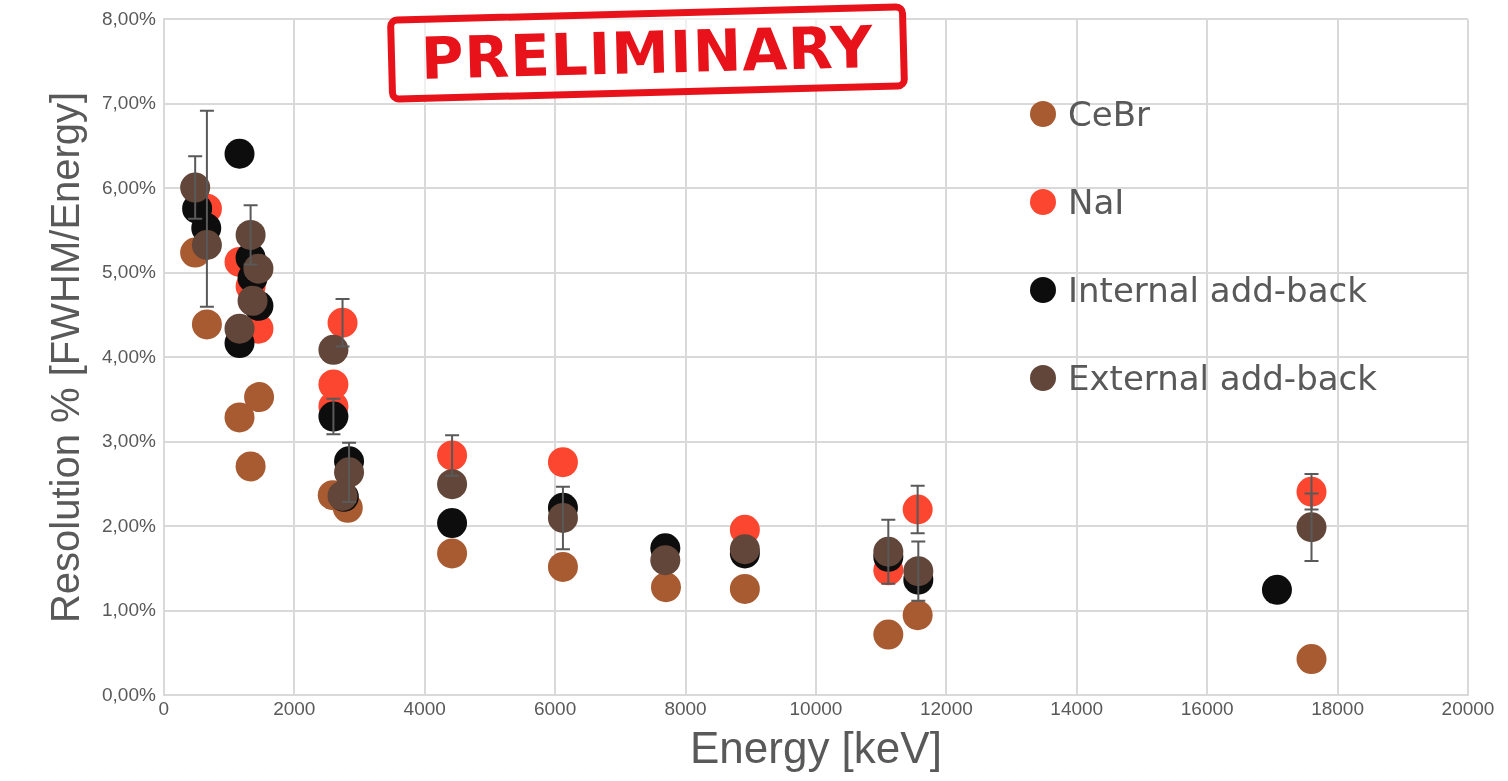 The width and height of the screenshot is (1508, 781). What do you see at coordinates (294, 709) in the screenshot?
I see `x-tick-label: 2000` at bounding box center [294, 709].